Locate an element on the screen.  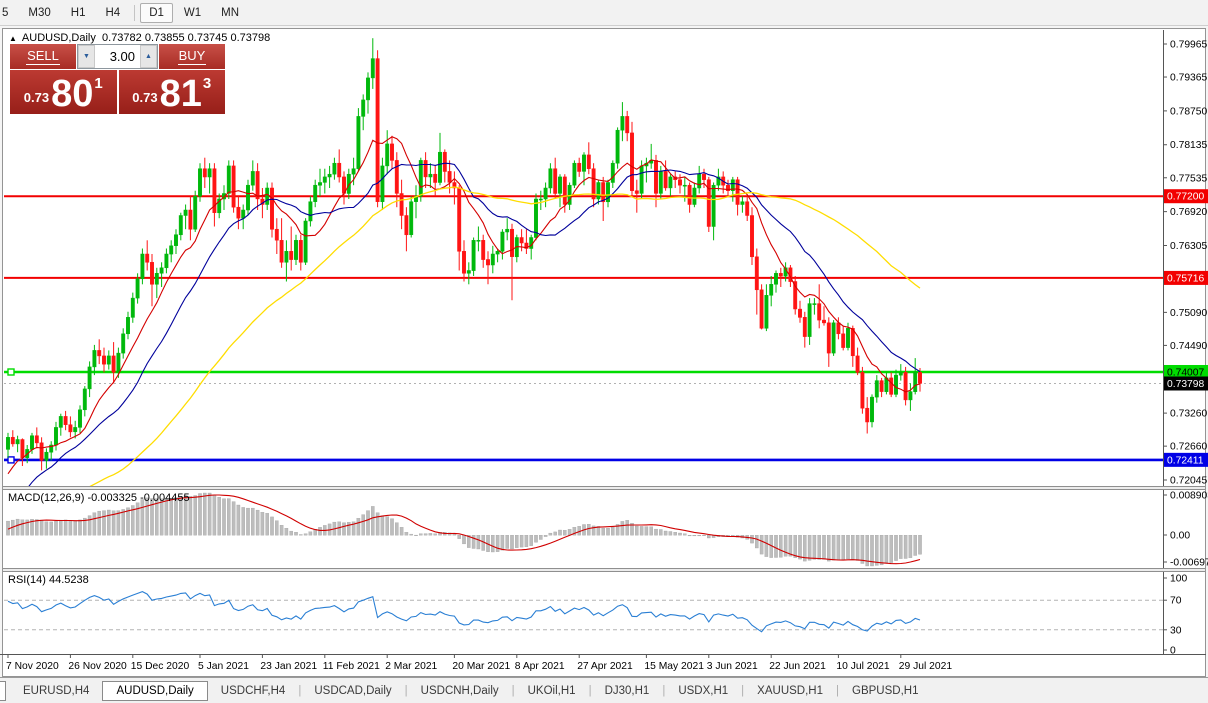
svg-text: 0.79965 is located at coordinates (1188, 45).